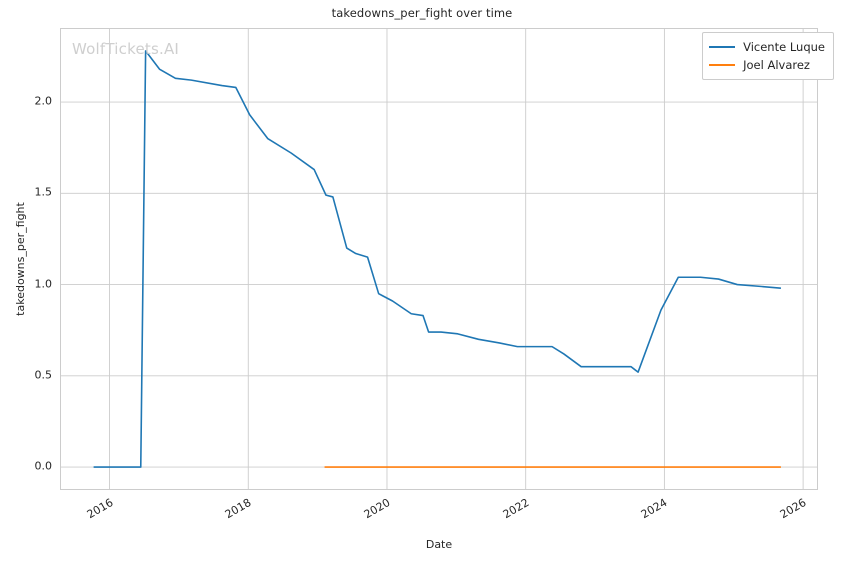  What do you see at coordinates (43, 375) in the screenshot?
I see `y-tick-label: 0.5` at bounding box center [43, 375].